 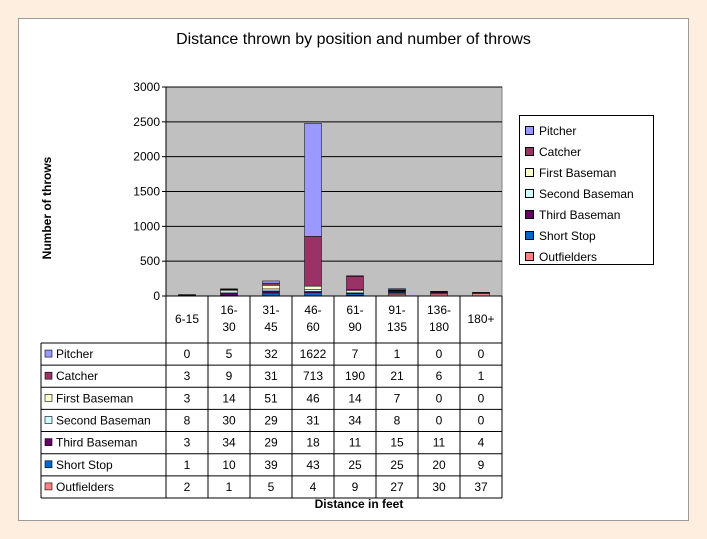 What do you see at coordinates (558, 130) in the screenshot?
I see `legend-label: Pitcher` at bounding box center [558, 130].